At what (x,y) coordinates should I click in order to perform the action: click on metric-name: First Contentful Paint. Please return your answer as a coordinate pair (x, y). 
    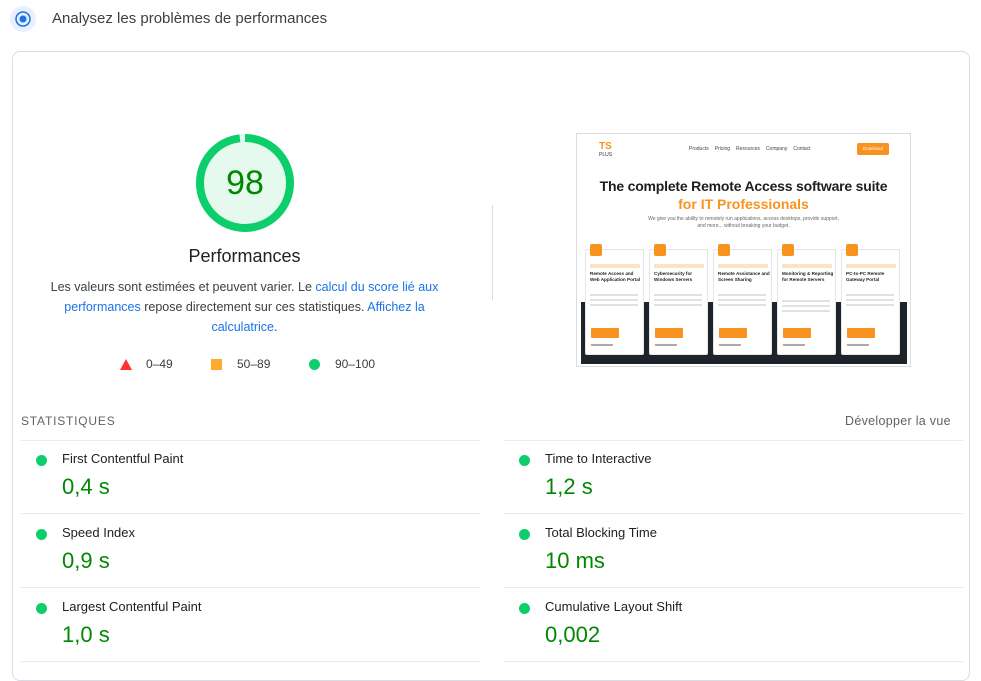
    Looking at the image, I should click on (123, 458).